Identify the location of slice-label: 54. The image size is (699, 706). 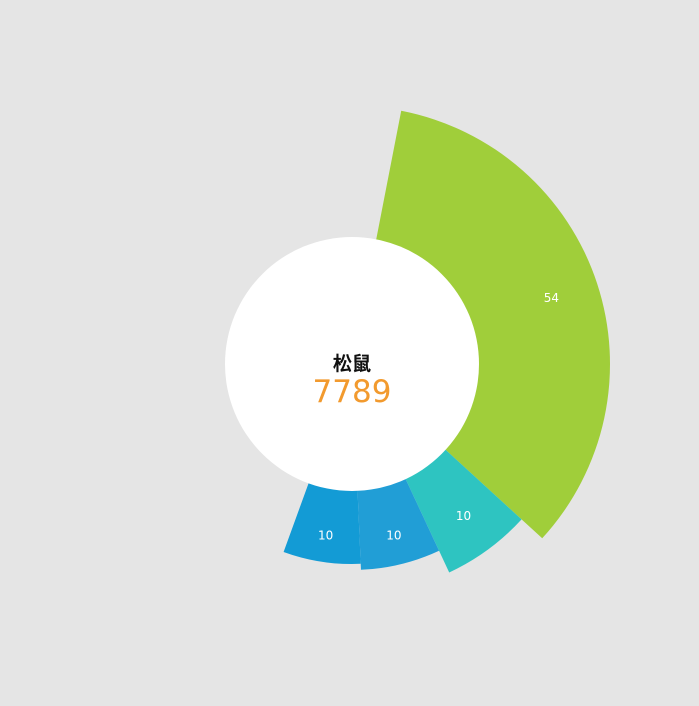
(551, 298).